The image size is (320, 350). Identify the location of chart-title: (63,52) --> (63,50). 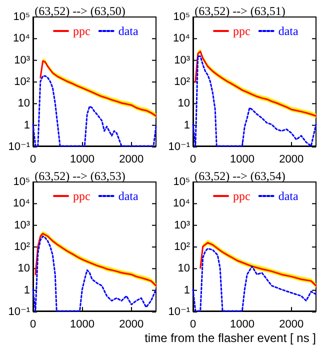
(80, 11).